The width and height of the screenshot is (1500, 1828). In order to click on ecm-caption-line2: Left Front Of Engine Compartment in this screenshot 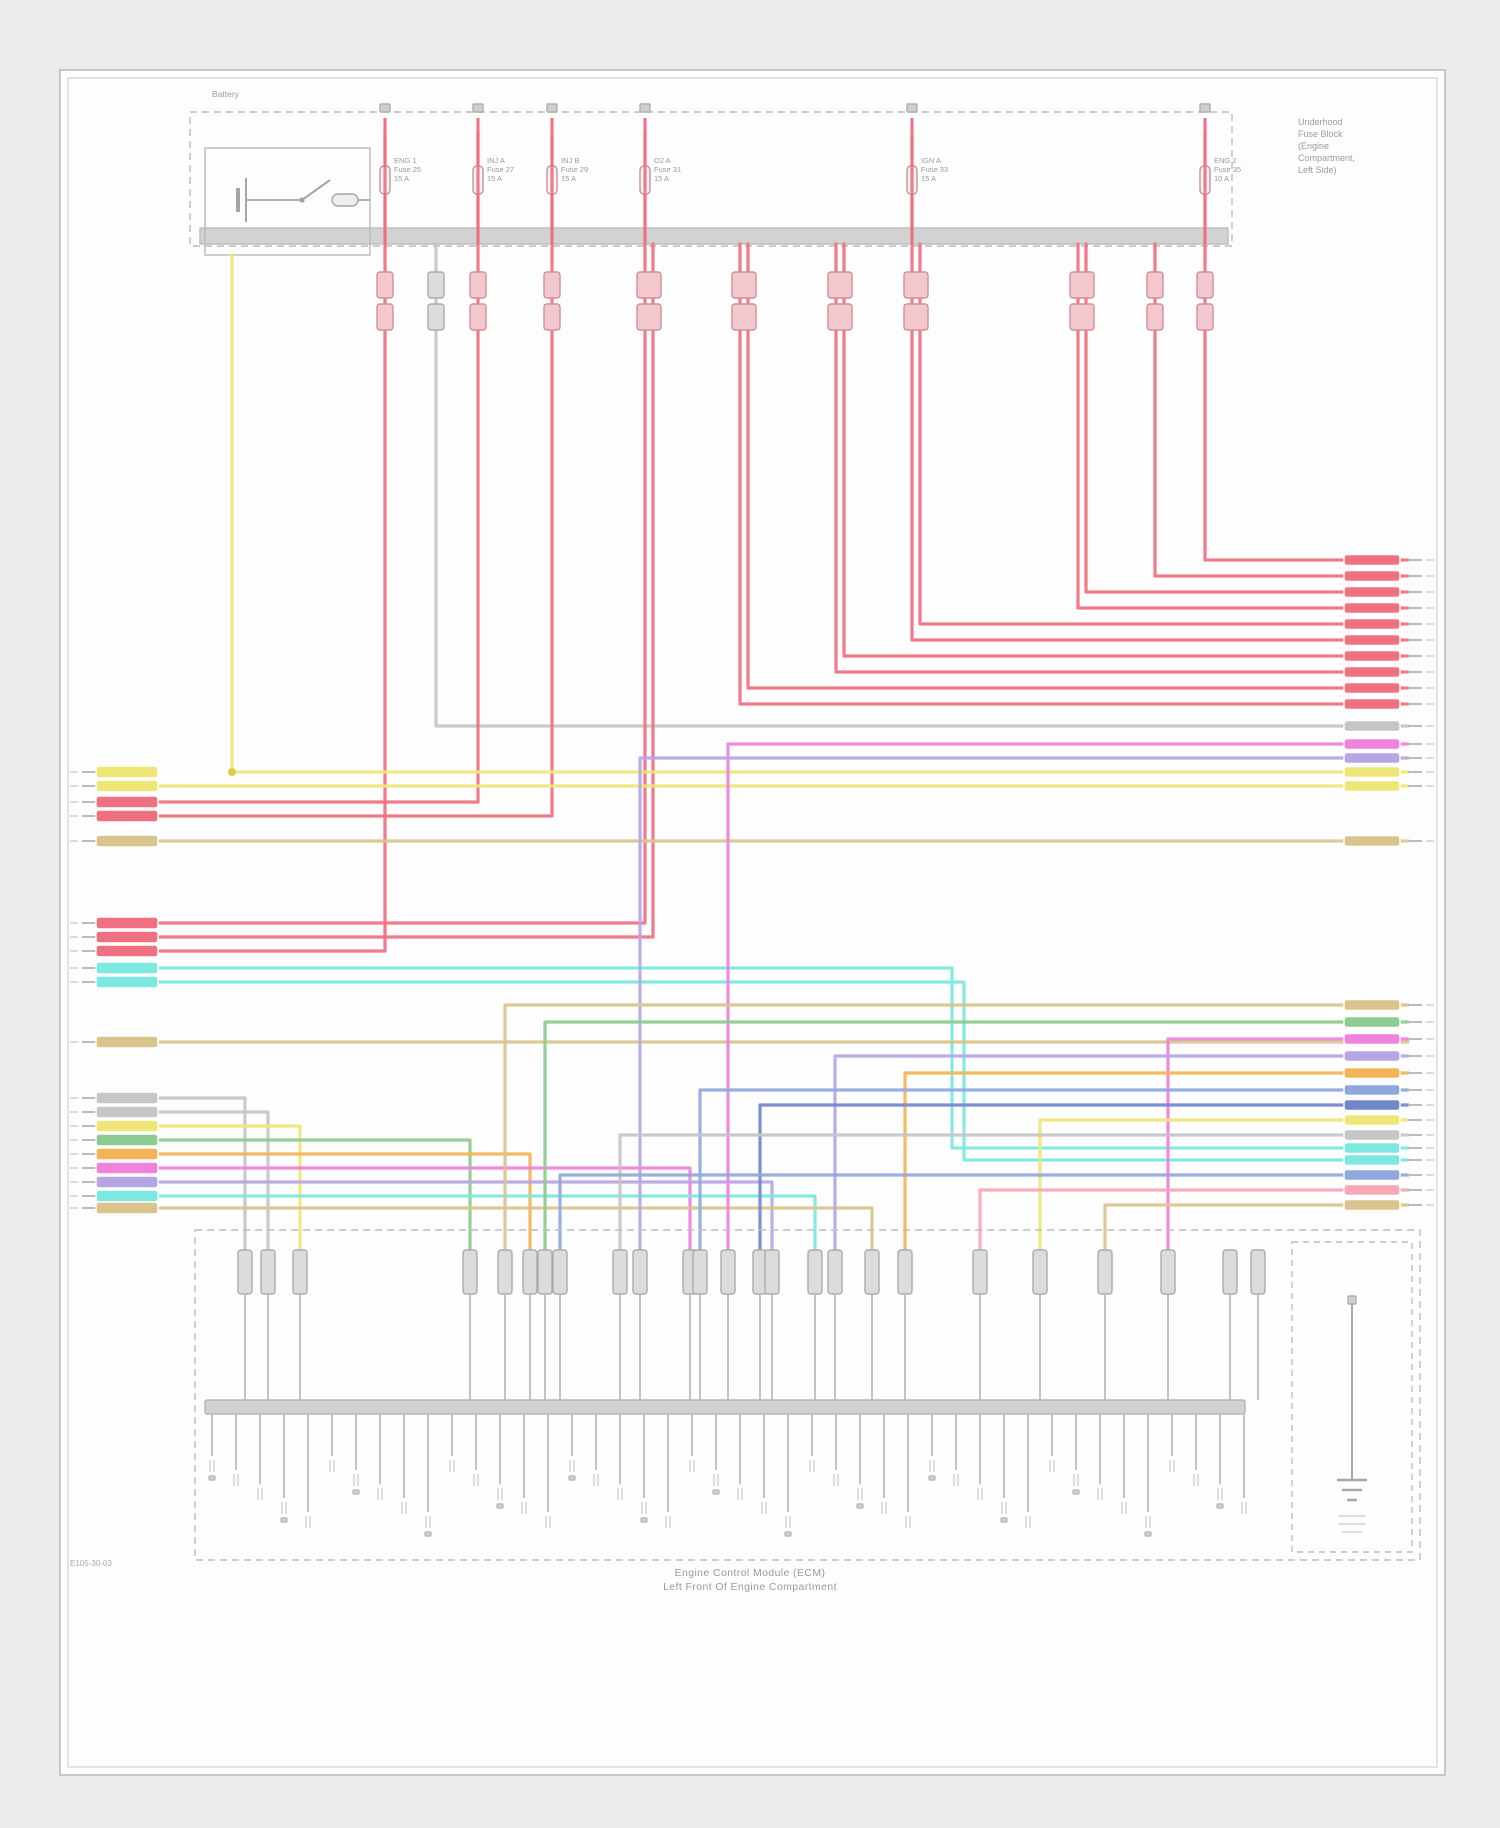, I will do `click(750, 1587)`.